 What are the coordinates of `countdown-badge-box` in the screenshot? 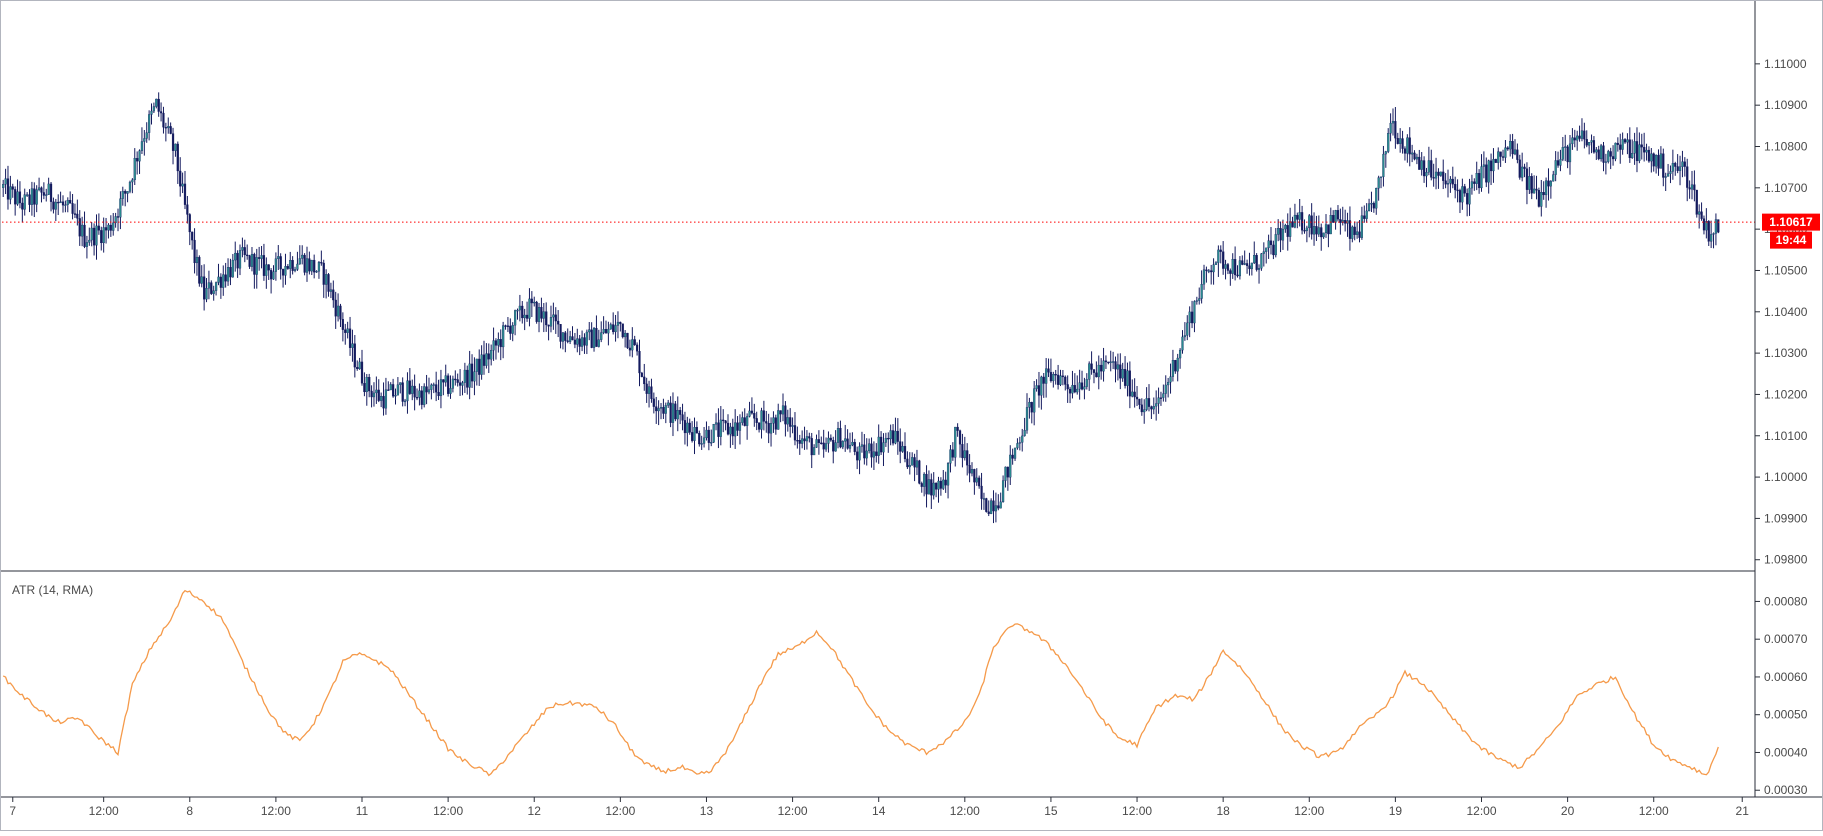 It's located at (1791, 240).